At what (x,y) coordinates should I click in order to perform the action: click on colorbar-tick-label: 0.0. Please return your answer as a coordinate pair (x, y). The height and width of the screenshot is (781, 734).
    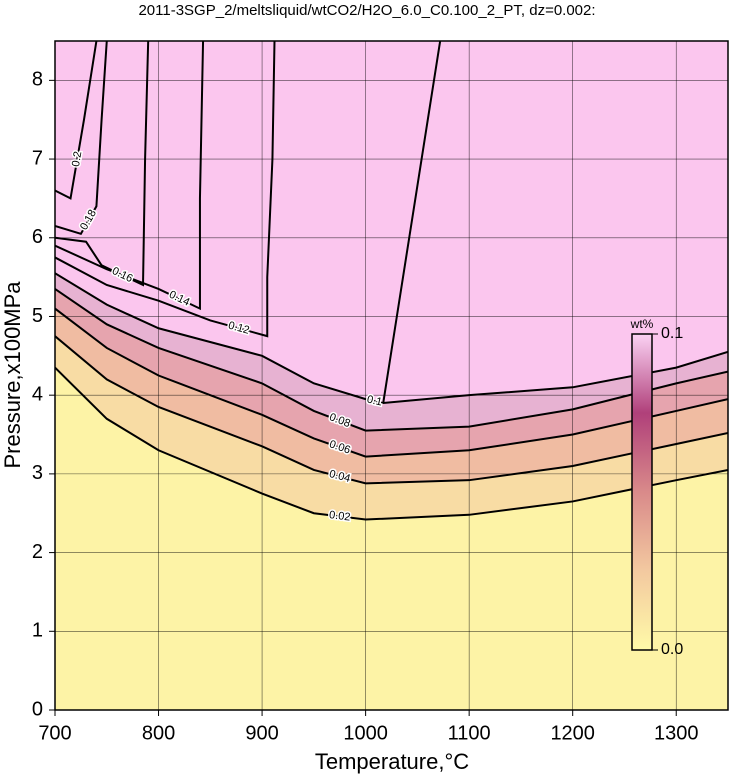
    Looking at the image, I should click on (672, 649).